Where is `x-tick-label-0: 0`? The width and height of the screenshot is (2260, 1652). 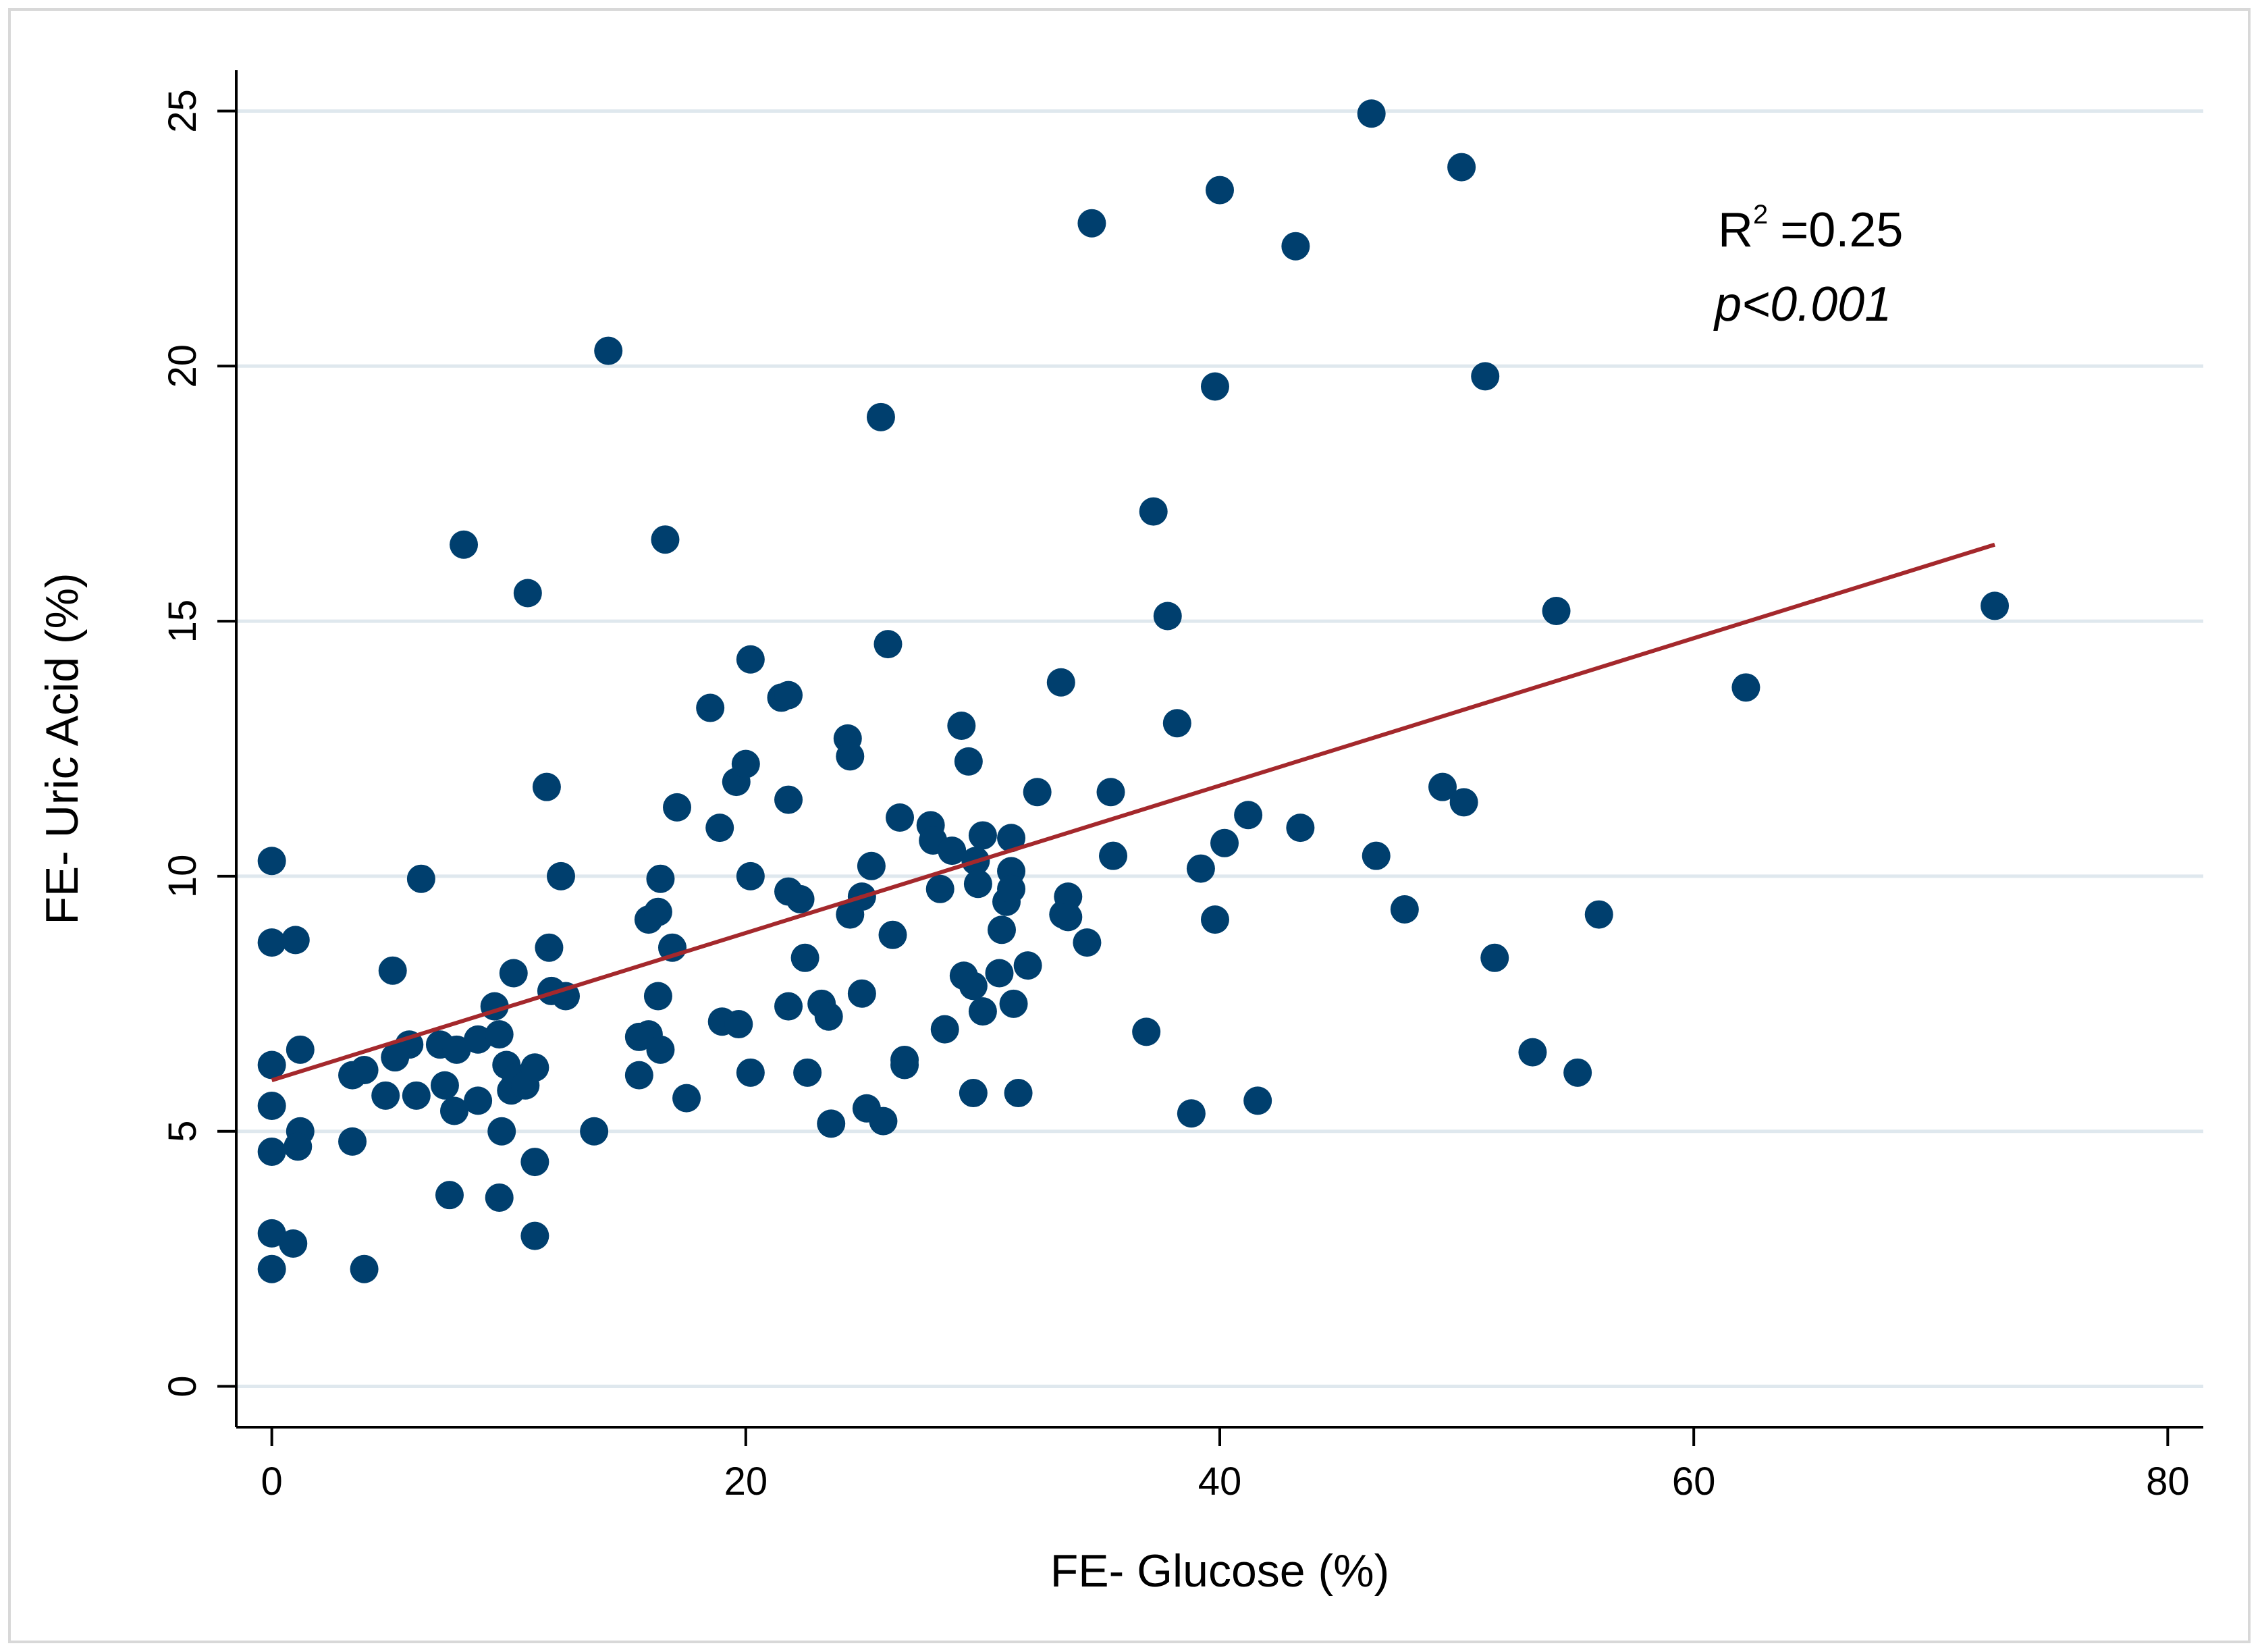 x-tick-label-0: 0 is located at coordinates (272, 1481).